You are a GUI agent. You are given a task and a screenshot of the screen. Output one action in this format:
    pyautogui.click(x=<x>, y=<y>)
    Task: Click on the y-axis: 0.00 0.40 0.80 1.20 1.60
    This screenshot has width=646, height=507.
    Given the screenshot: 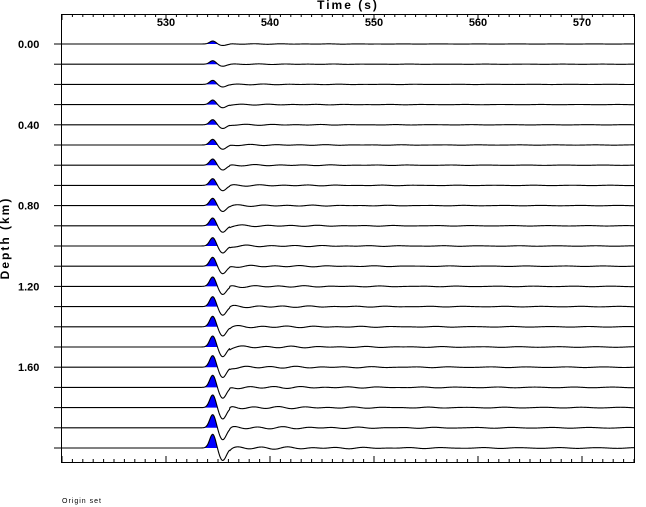 What is the action you would take?
    pyautogui.click(x=40, y=244)
    